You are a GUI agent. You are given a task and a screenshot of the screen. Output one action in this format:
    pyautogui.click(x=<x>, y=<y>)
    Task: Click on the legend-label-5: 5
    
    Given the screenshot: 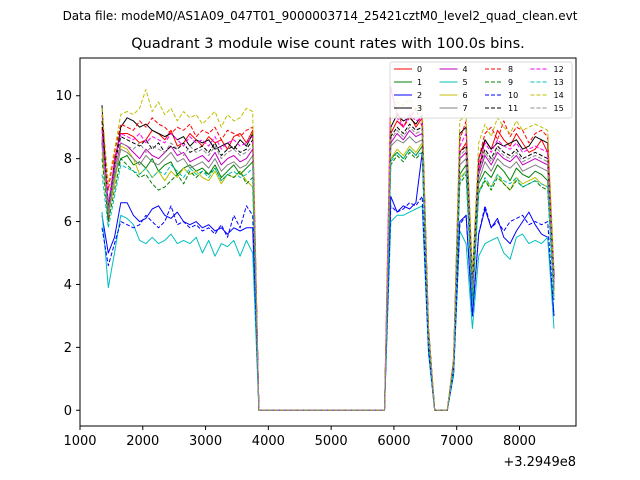 What is the action you would take?
    pyautogui.click(x=465, y=82)
    